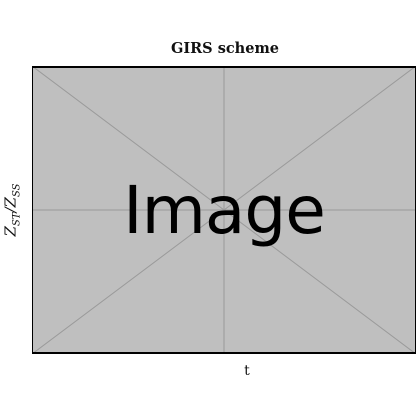  I want to click on figure-title: GIRS scheme, so click(225, 48).